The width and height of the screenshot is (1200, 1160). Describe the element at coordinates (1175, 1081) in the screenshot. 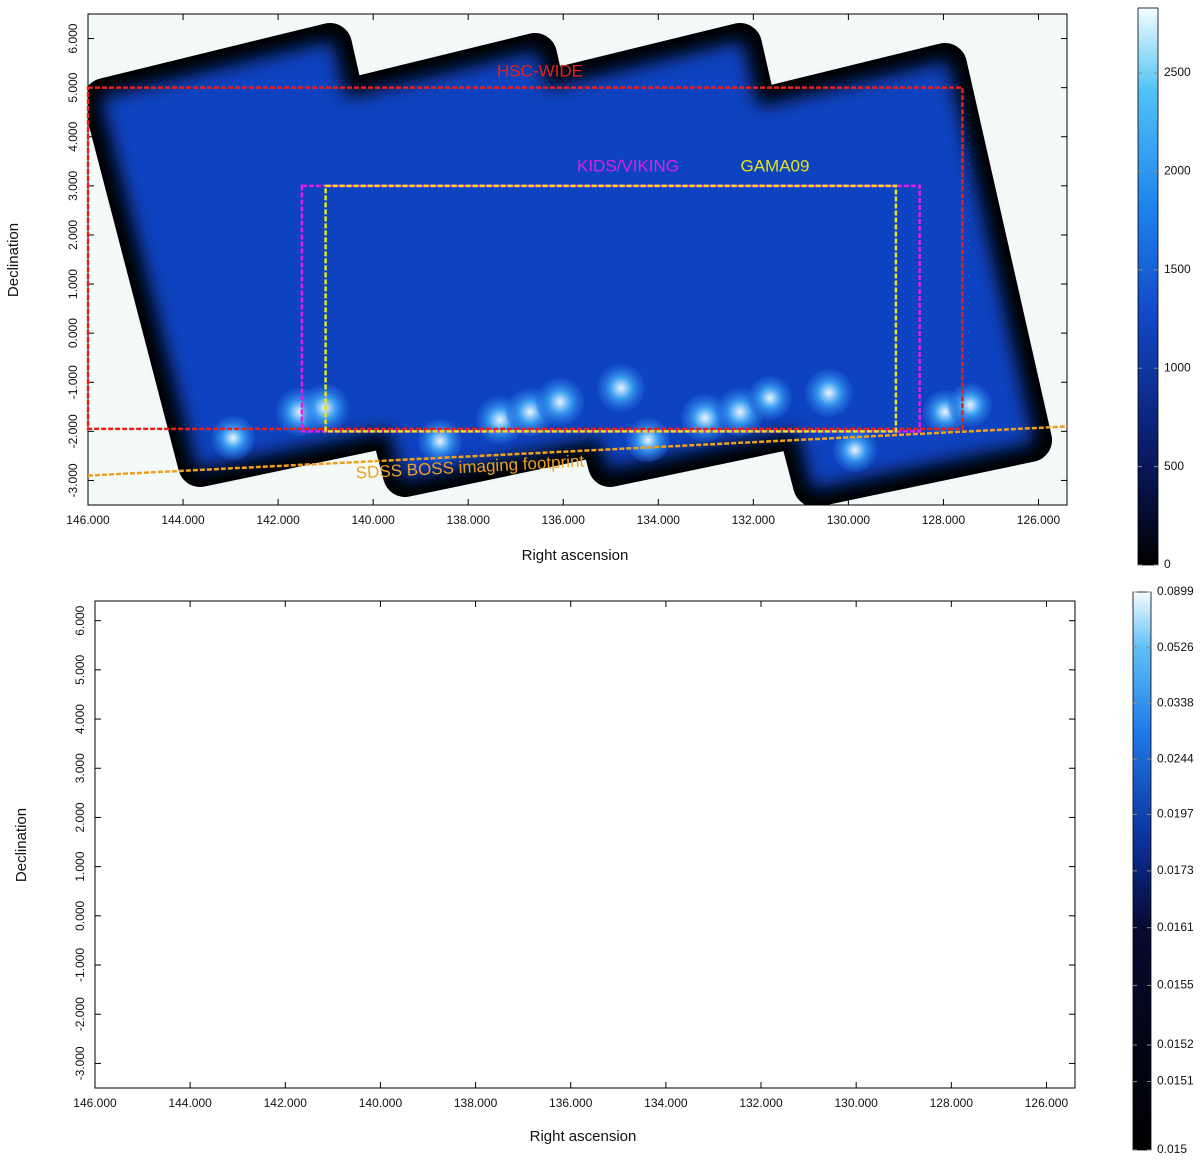

I see `colorbar-tick-label: 0.0151` at that location.